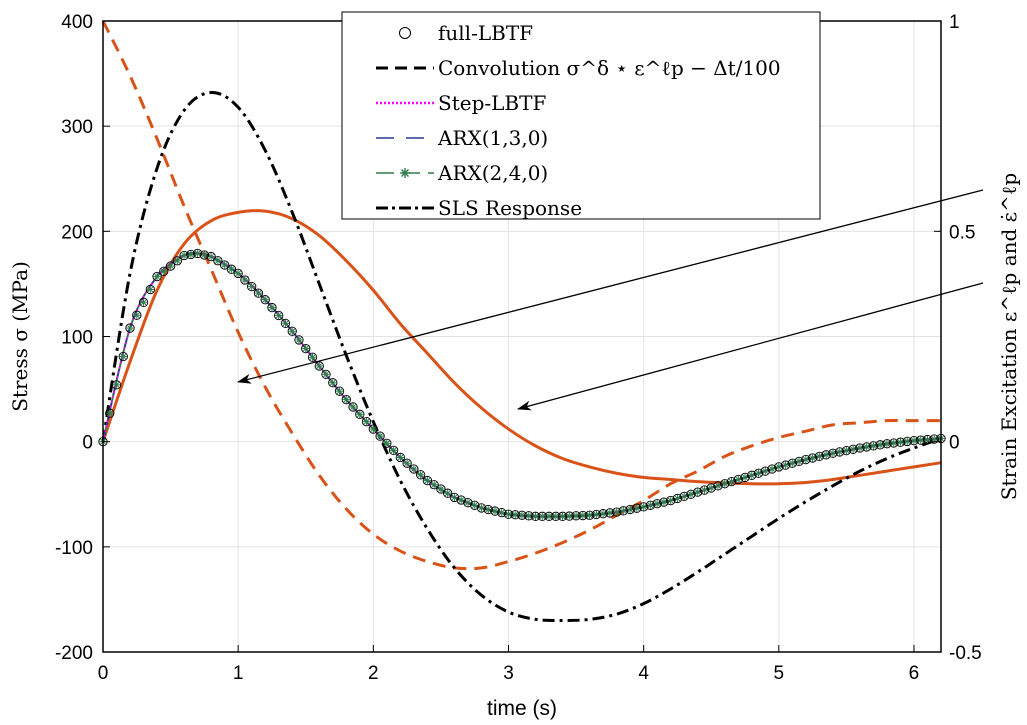 This screenshot has height=725, width=1027. What do you see at coordinates (87, 443) in the screenshot?
I see `y-left-tick-label: 0` at bounding box center [87, 443].